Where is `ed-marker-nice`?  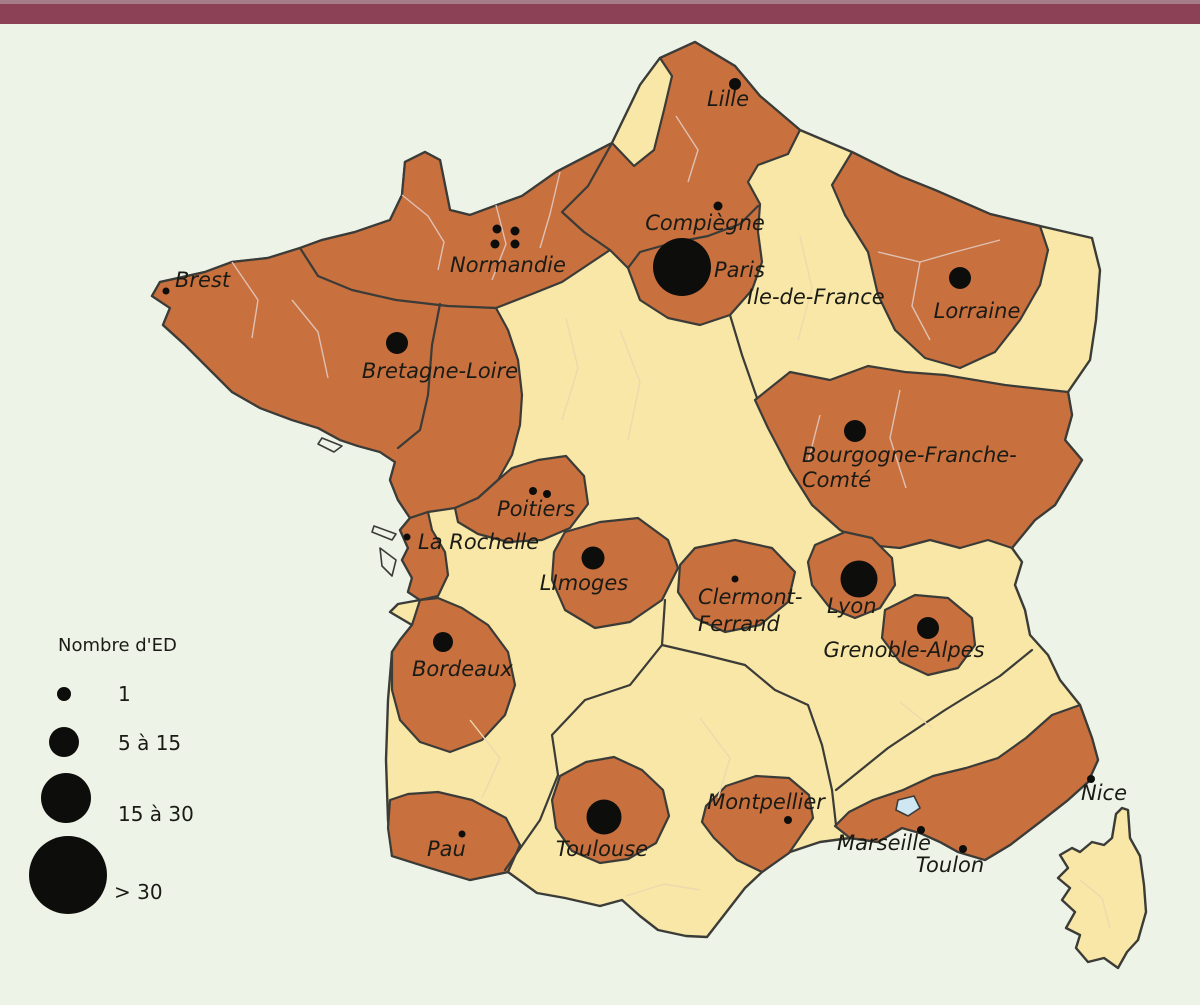
ed-marker-nice is located at coordinates (1091, 779).